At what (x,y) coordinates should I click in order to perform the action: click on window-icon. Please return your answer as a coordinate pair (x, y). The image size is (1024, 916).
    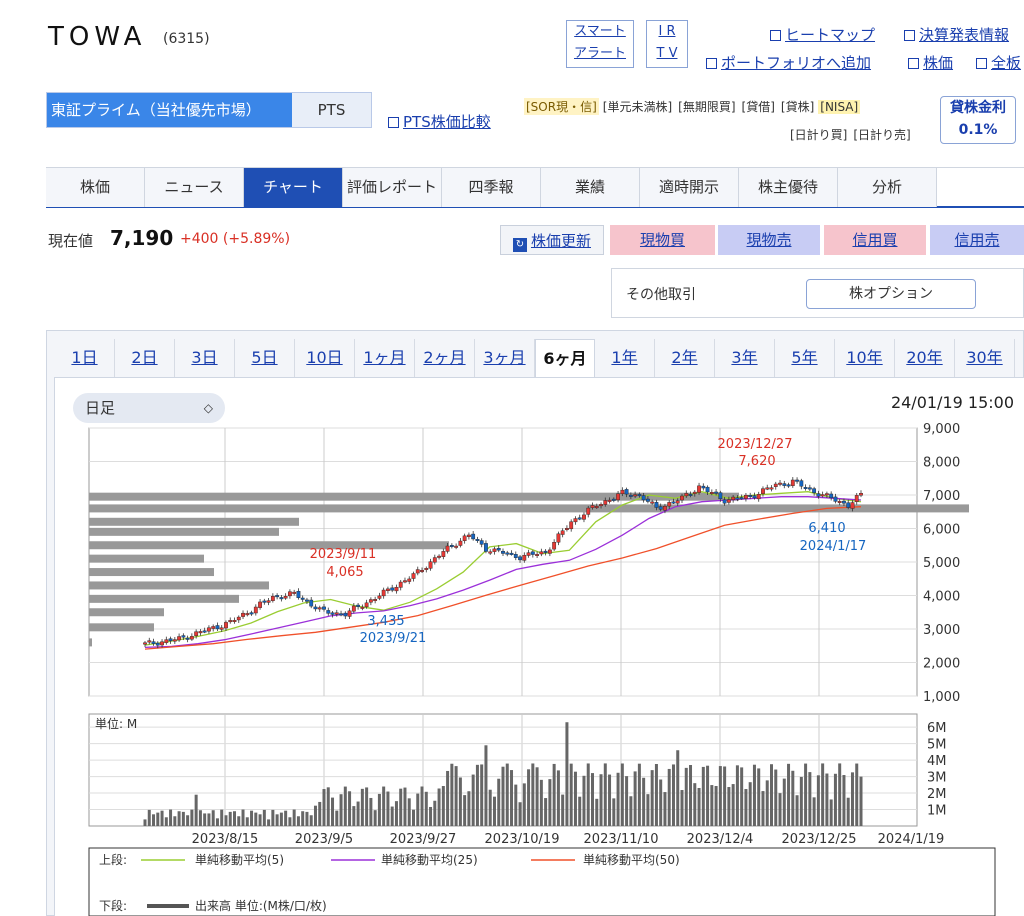
    Looking at the image, I should click on (913, 63).